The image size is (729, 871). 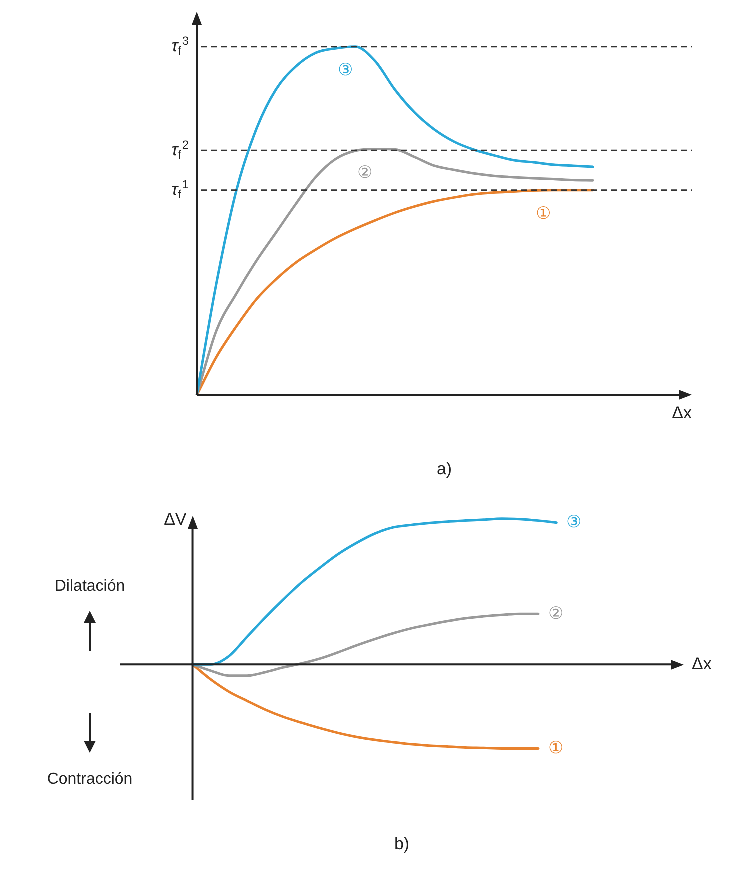 I want to click on text: a), so click(x=444, y=468).